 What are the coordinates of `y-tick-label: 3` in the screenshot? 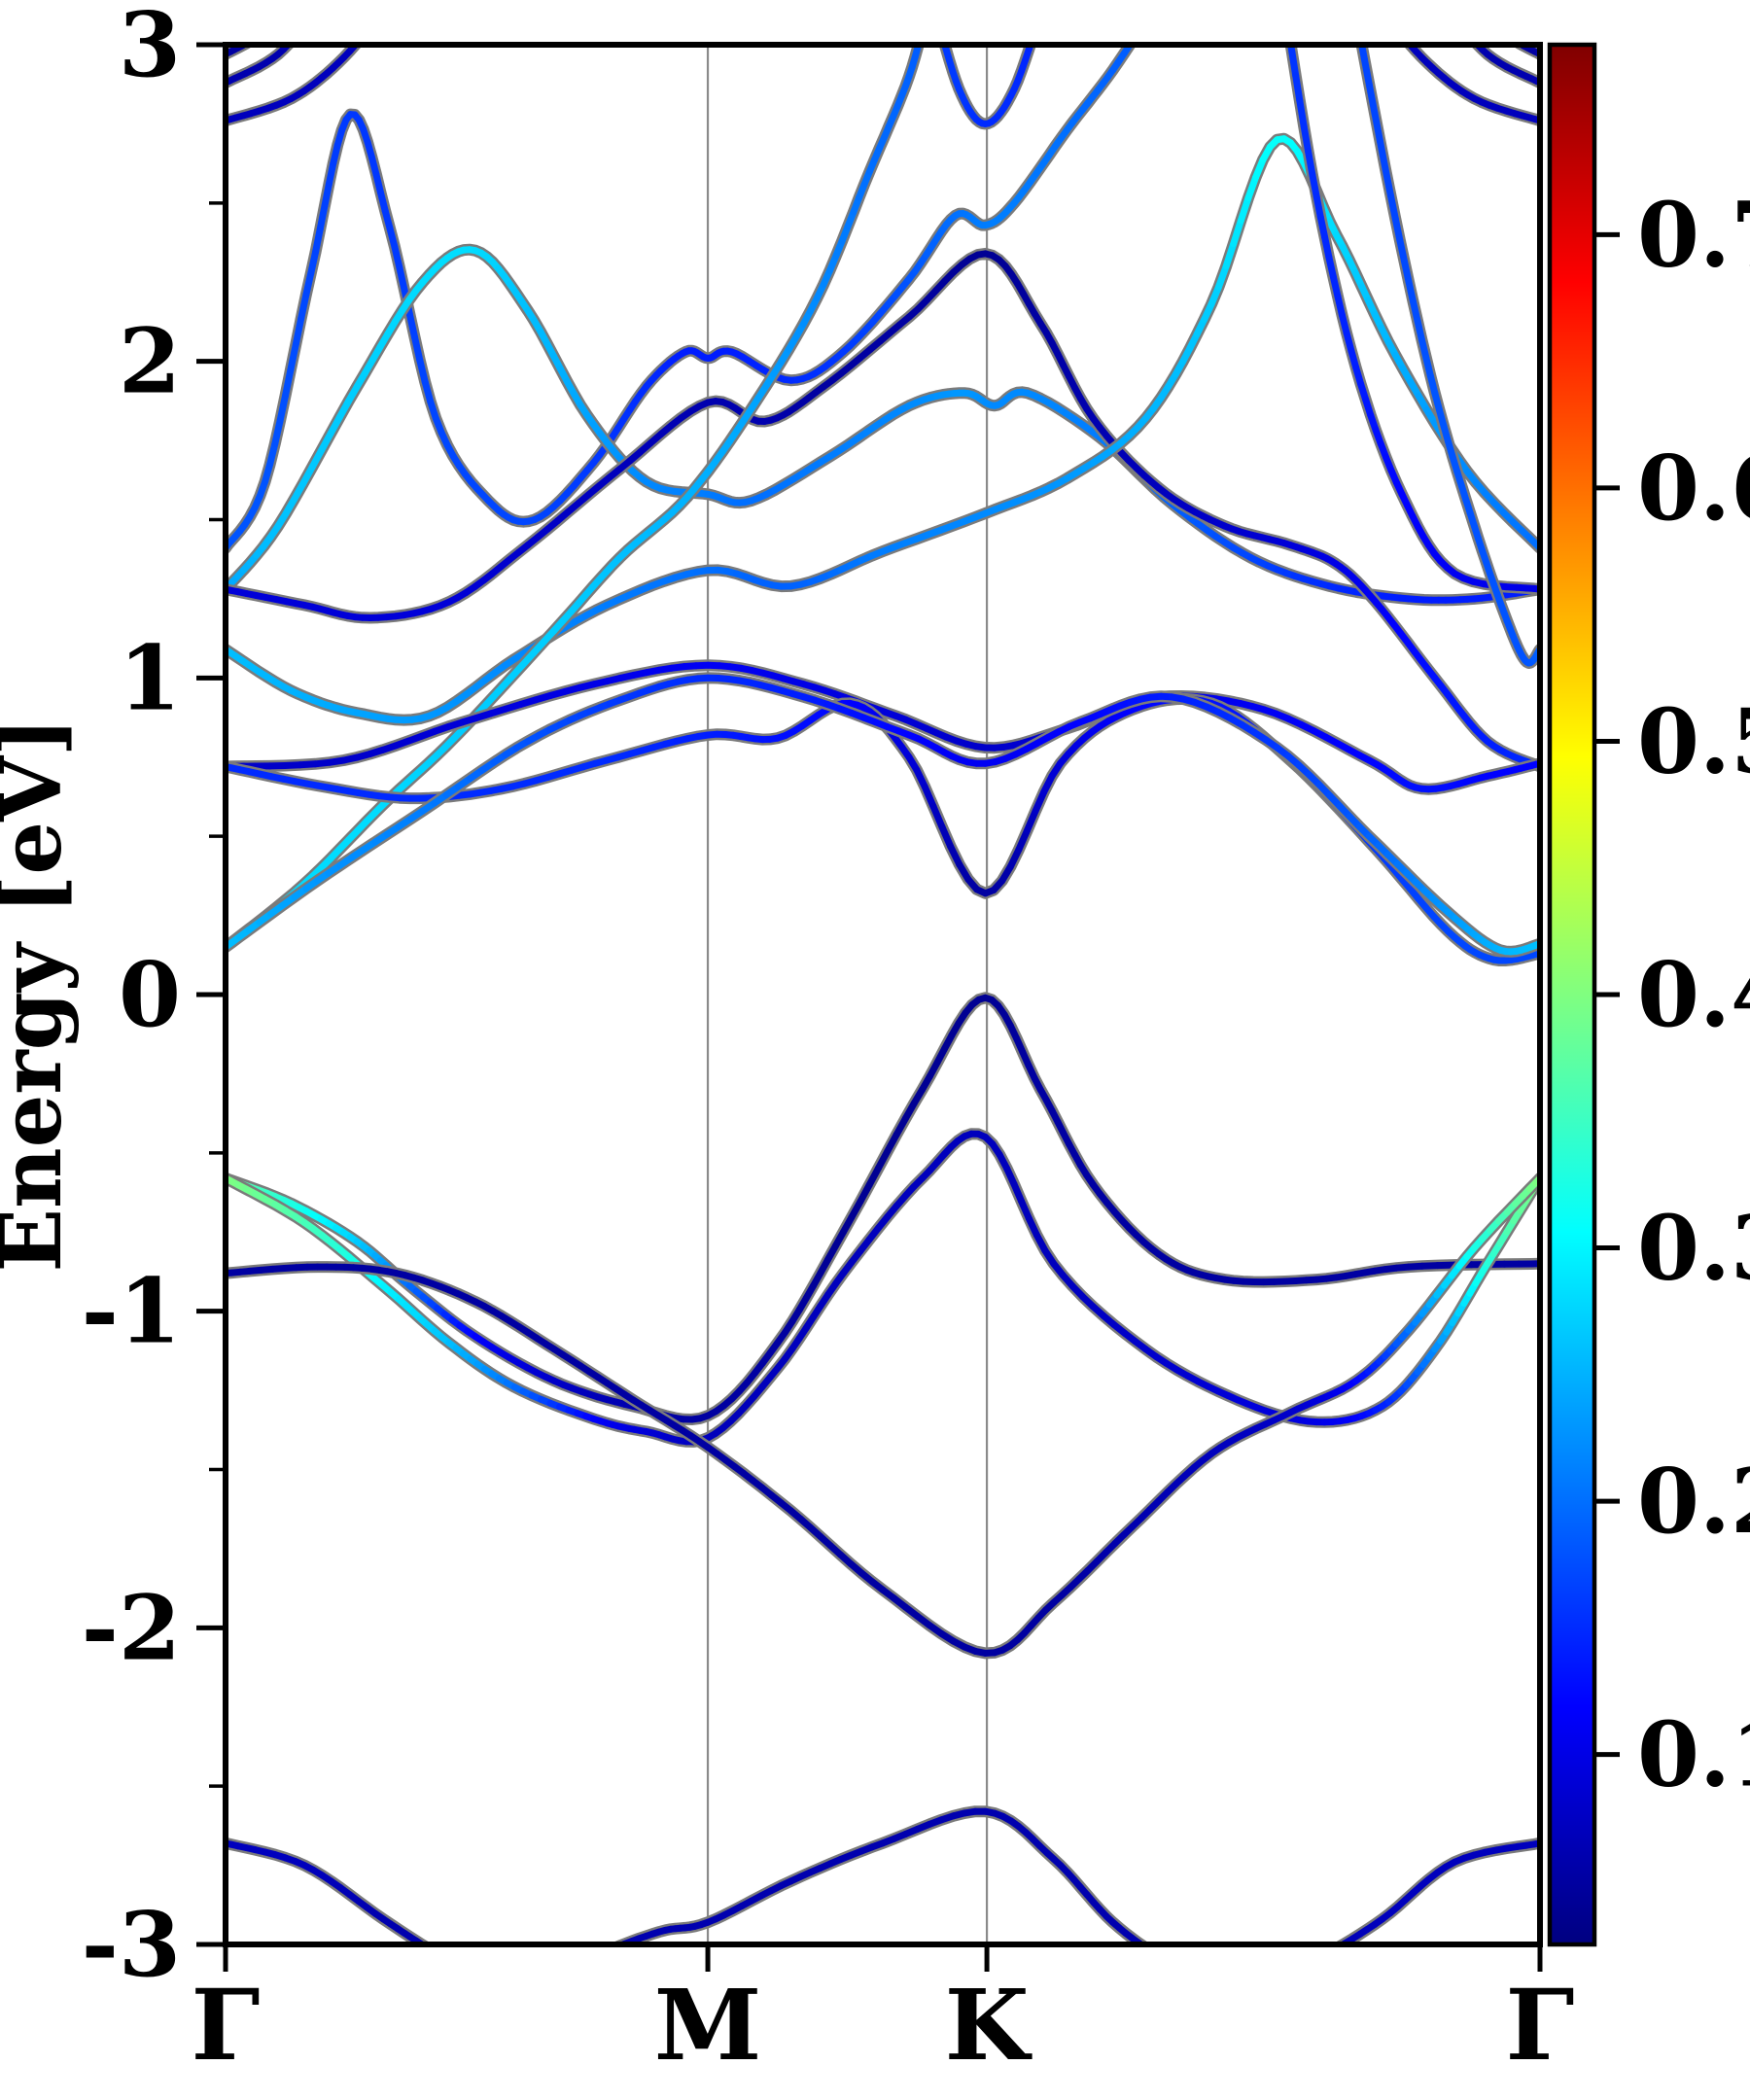 It's located at (150, 48).